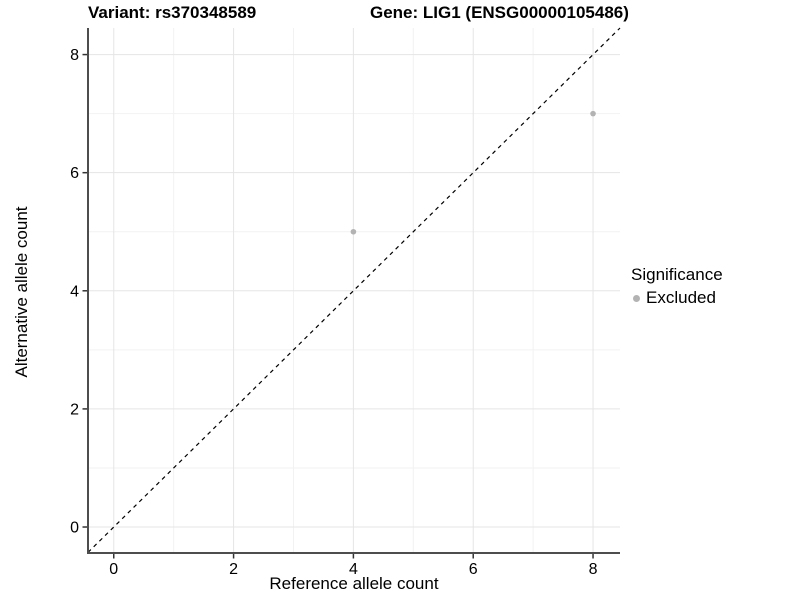 This screenshot has width=800, height=600. Describe the element at coordinates (74, 173) in the screenshot. I see `y-tick-label: 6` at that location.